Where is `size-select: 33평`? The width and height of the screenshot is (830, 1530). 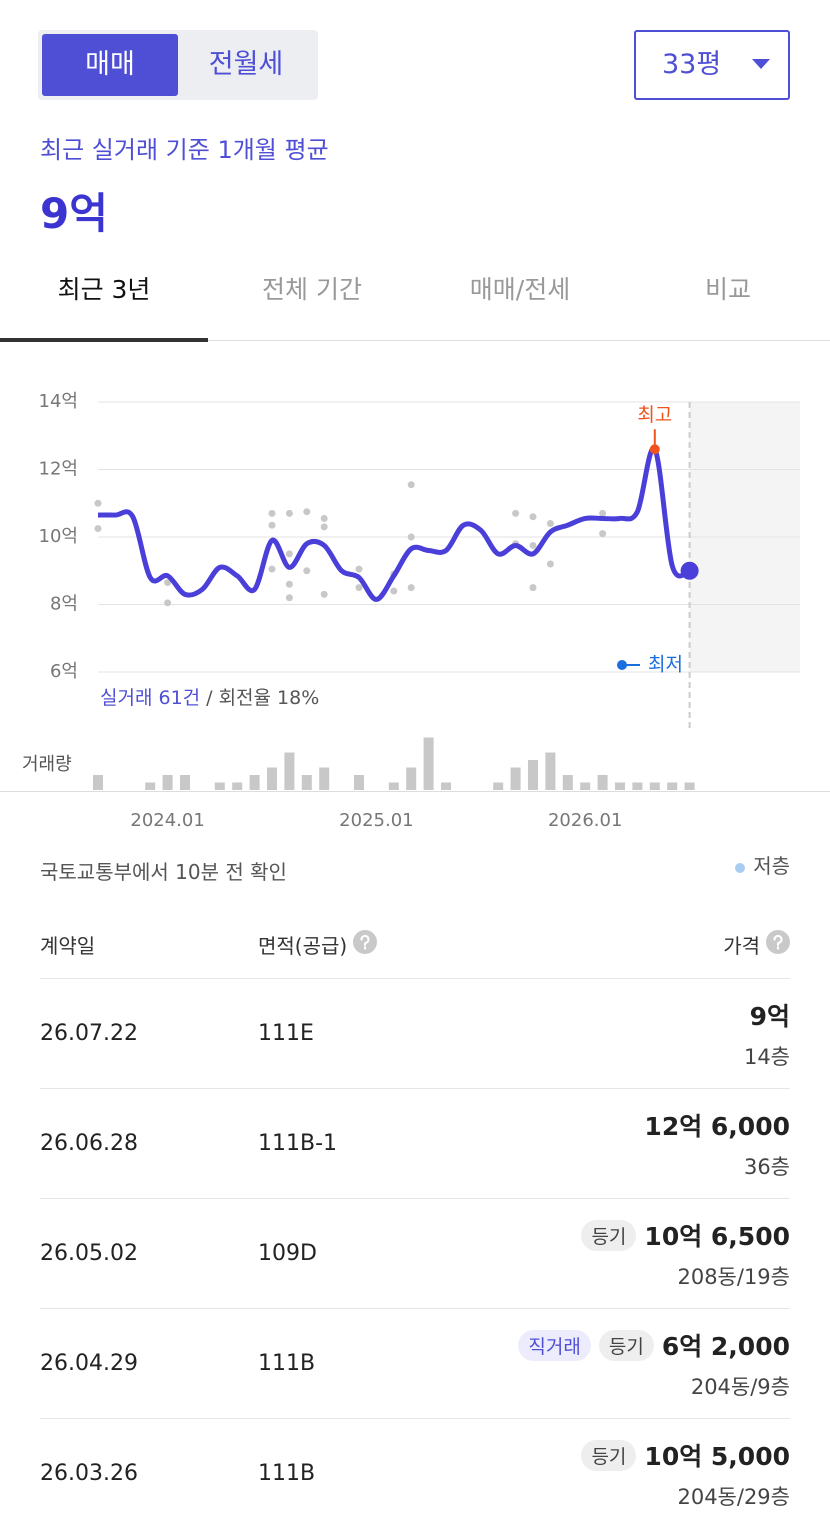
size-select: 33평 is located at coordinates (712, 65).